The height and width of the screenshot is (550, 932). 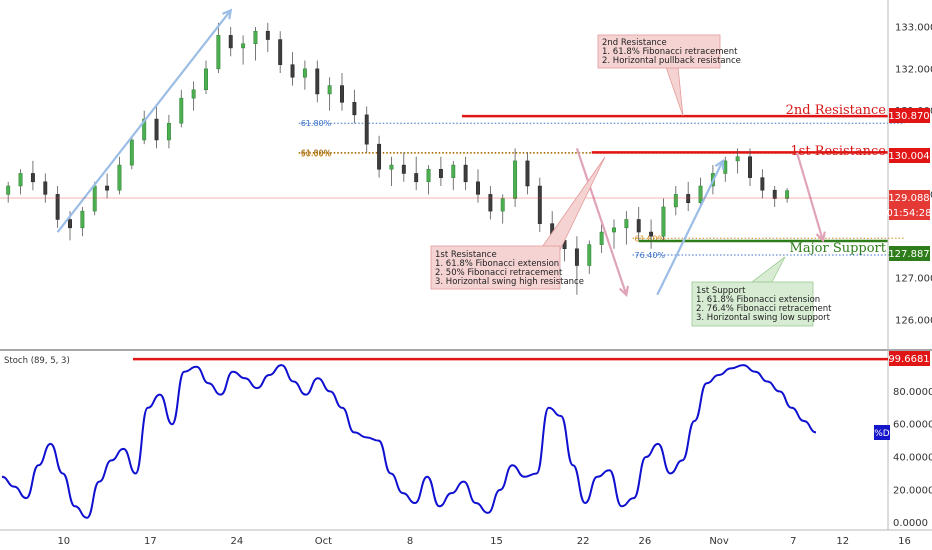 What do you see at coordinates (671, 61) in the screenshot?
I see `second-resistance-note-line-2: 2. Horizontal pullback resistance` at bounding box center [671, 61].